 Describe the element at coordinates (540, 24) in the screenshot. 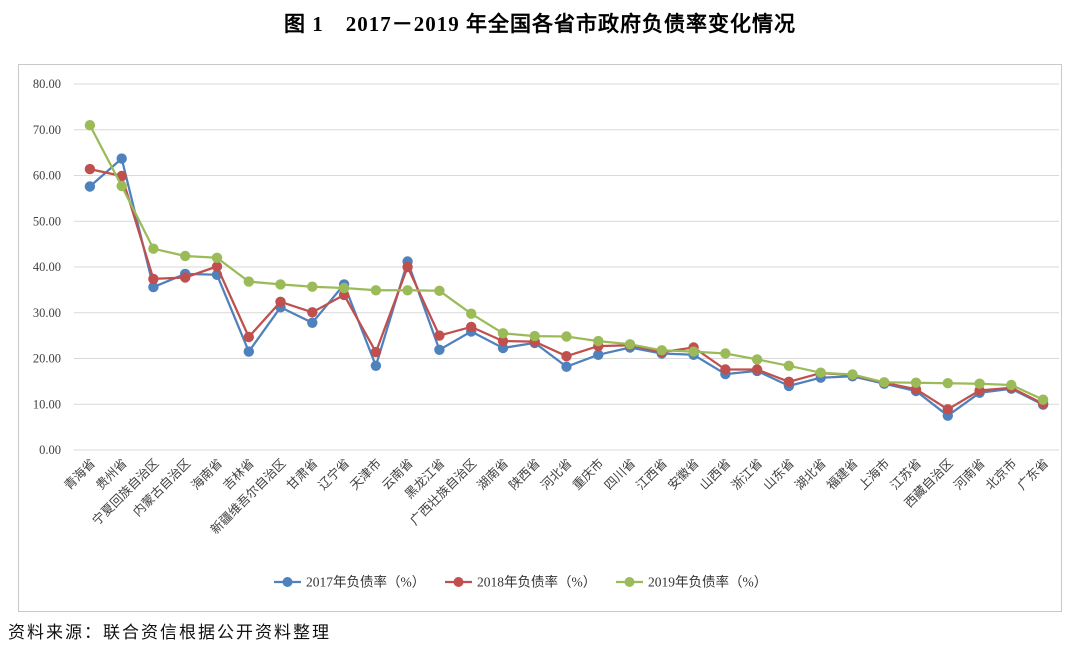

I see `chart-title: 图 1 2017－2019 年全国各省市政府负债率变化情况` at that location.